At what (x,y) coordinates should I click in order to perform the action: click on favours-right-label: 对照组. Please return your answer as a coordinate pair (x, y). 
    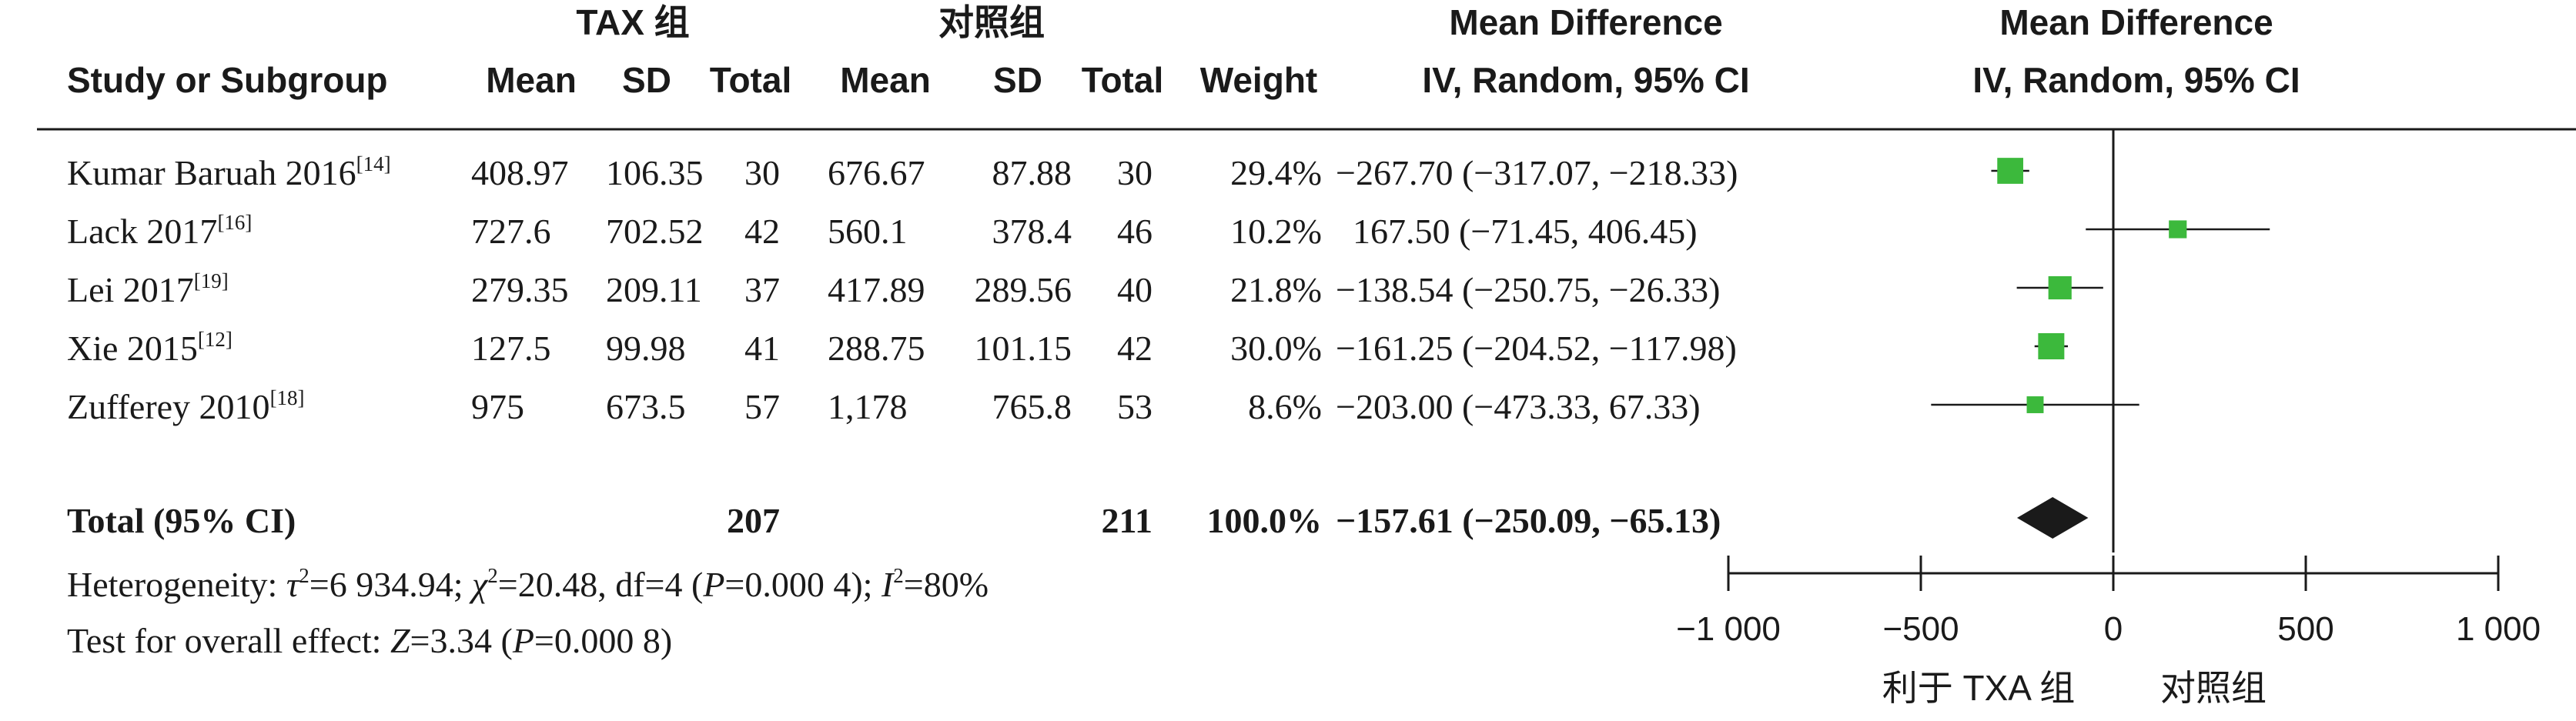
    Looking at the image, I should click on (2213, 688).